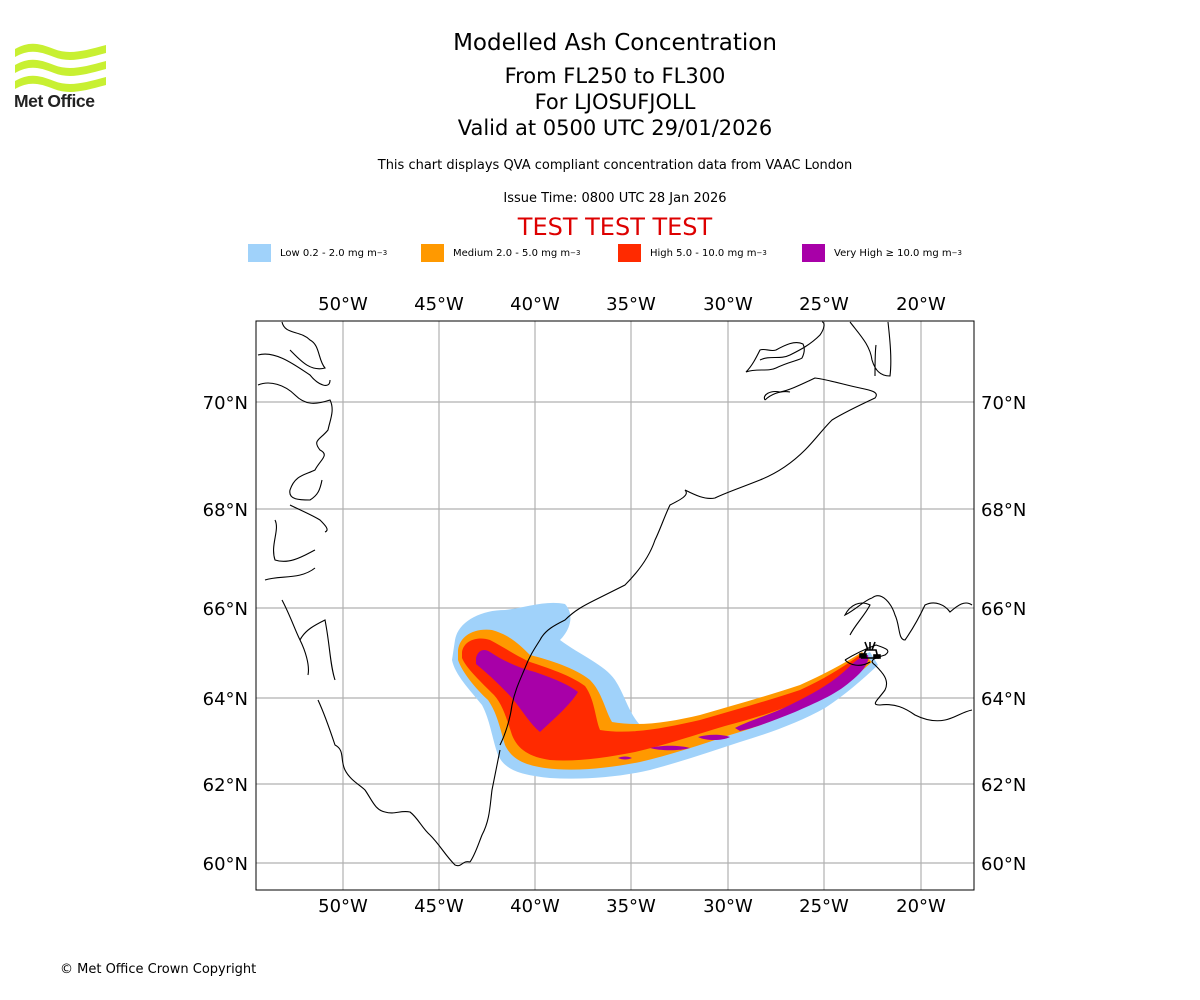 Image resolution: width=1200 pixels, height=1000 pixels. Describe the element at coordinates (615, 198) in the screenshot. I see `issue-time: Issue Time: 0800 UTC 28 Jan 2026` at that location.